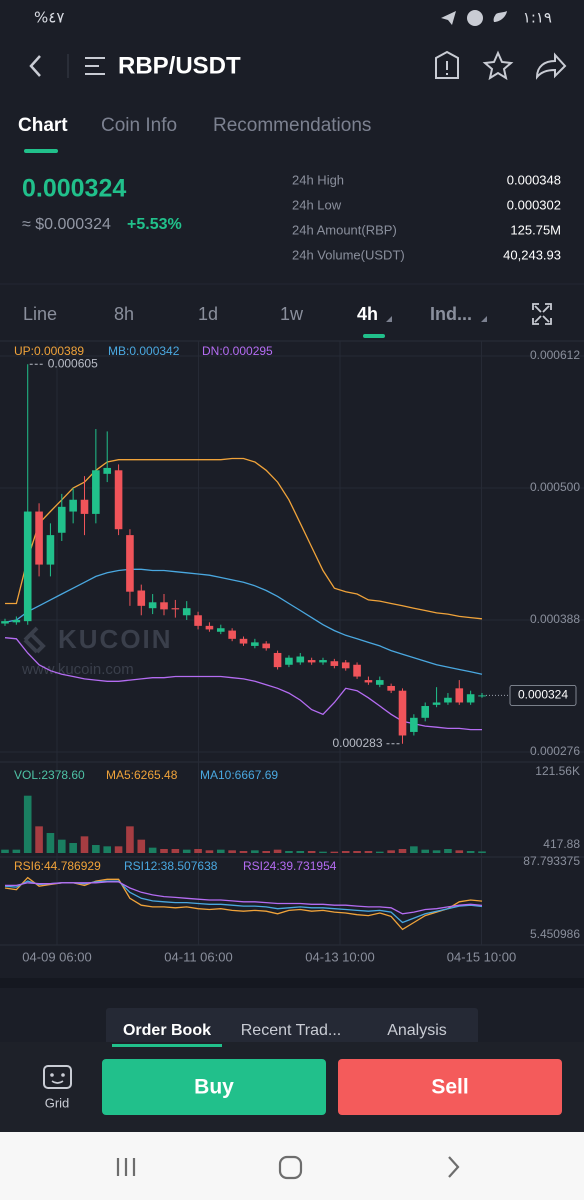 This screenshot has height=1200, width=584. What do you see at coordinates (532, 254) in the screenshot?
I see `stat-value: 40,243.93` at bounding box center [532, 254].